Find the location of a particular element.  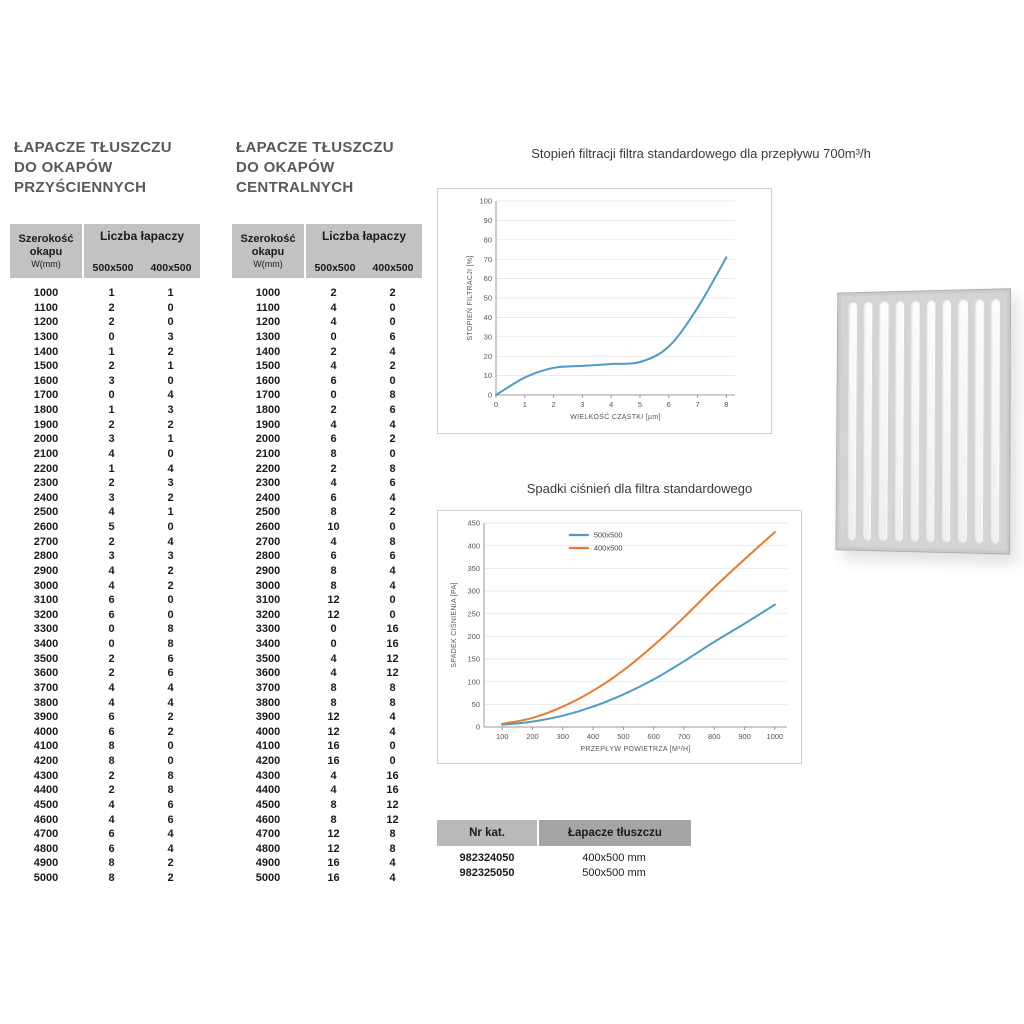

hood-width-cell: 4700 is located at coordinates (46, 834).